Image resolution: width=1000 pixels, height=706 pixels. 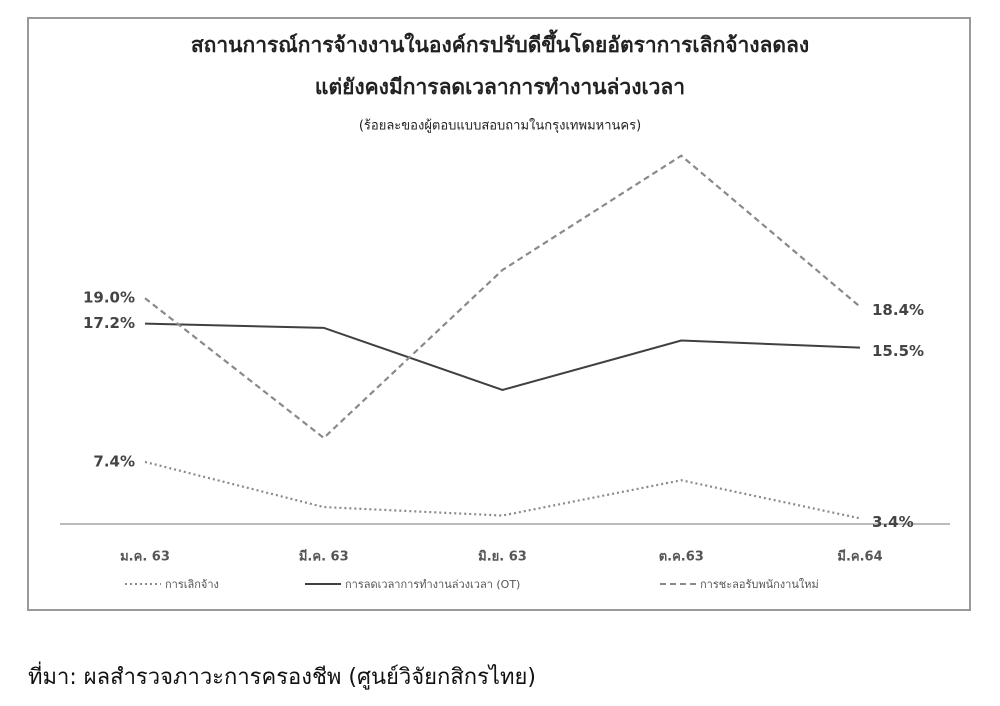 I want to click on data-label: 18.4%, so click(x=898, y=310).